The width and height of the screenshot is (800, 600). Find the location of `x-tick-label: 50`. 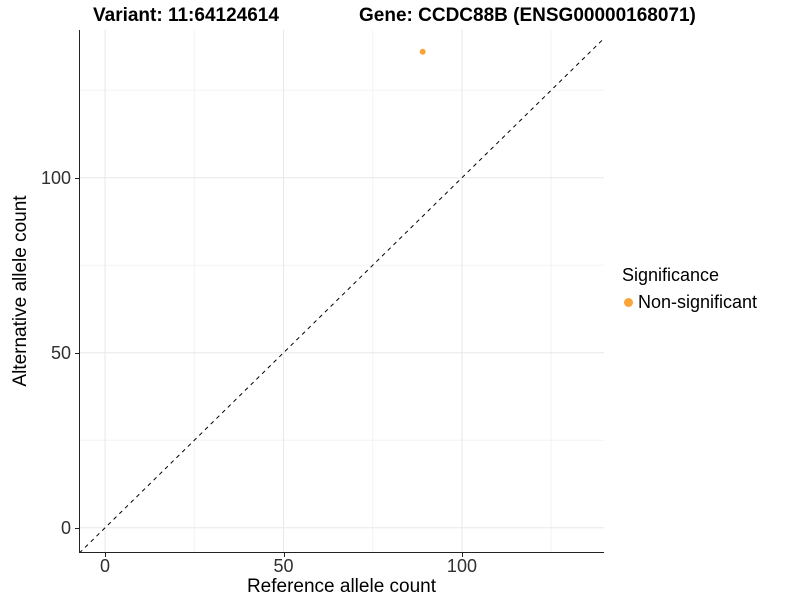

x-tick-label: 50 is located at coordinates (283, 566).